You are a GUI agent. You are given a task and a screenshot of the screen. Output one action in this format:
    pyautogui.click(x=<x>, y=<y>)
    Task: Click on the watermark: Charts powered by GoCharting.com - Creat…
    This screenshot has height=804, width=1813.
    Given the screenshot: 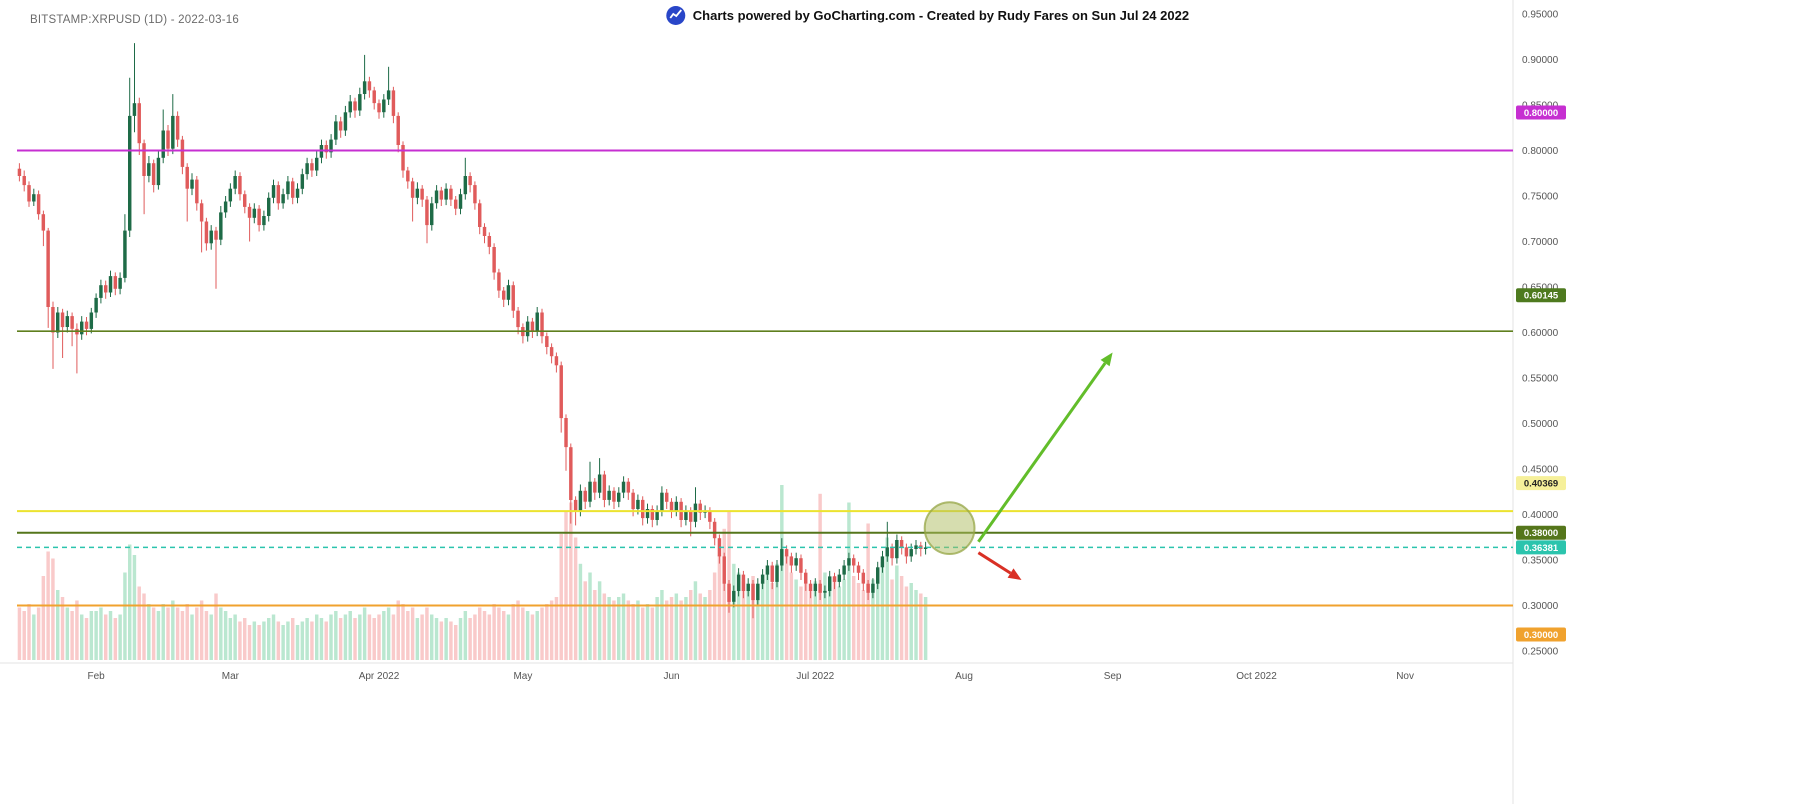 What is the action you would take?
    pyautogui.click(x=927, y=15)
    